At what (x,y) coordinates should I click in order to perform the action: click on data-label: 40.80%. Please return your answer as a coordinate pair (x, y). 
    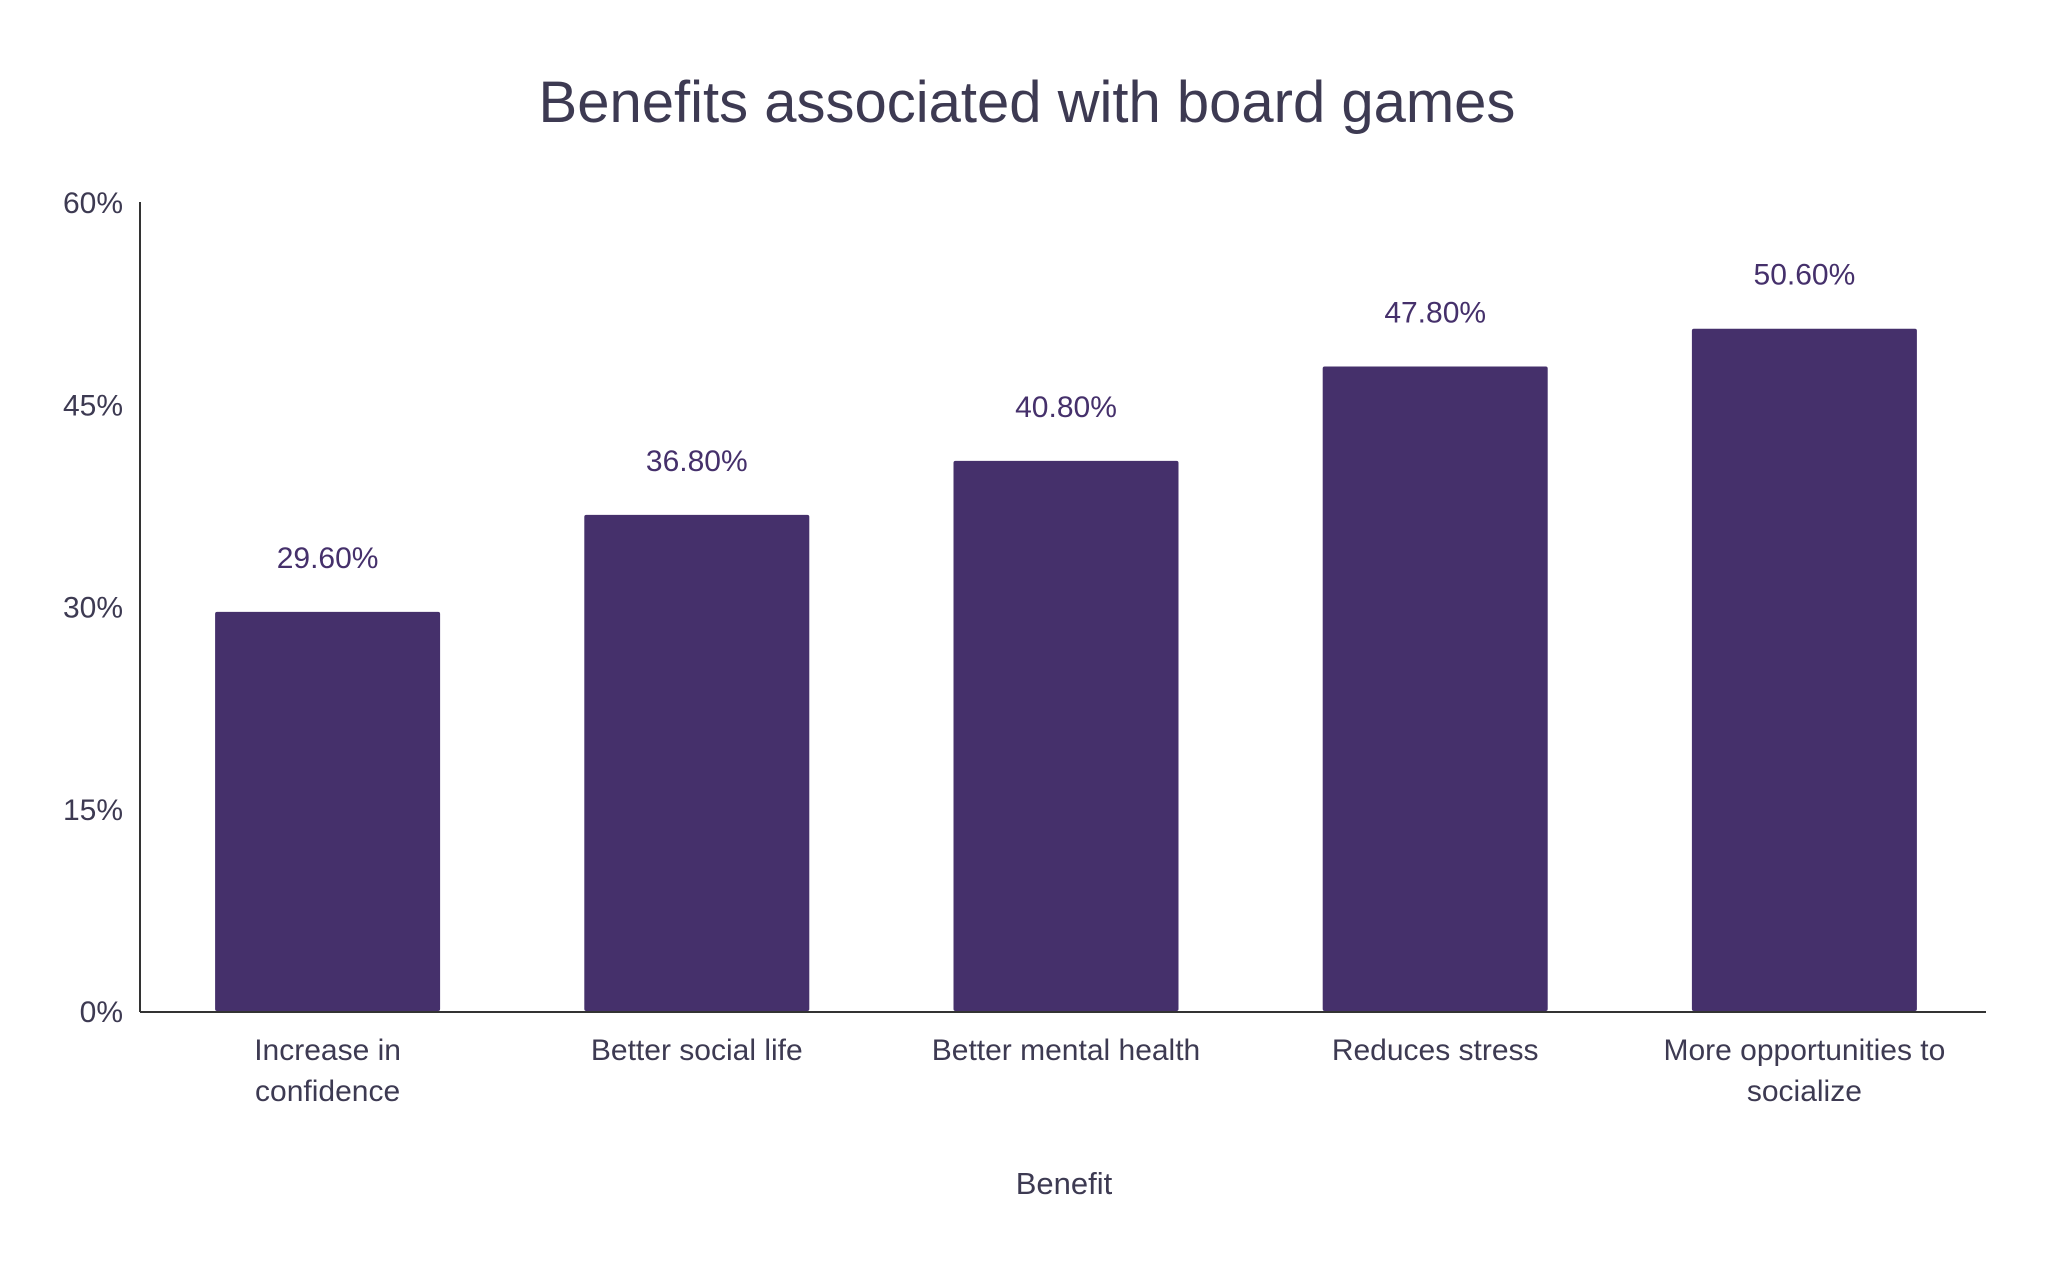
    Looking at the image, I should click on (1066, 407).